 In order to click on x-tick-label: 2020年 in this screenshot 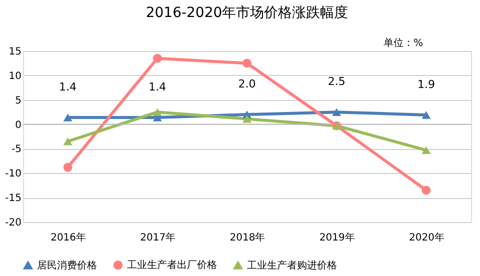, I will do `click(426, 238)`.